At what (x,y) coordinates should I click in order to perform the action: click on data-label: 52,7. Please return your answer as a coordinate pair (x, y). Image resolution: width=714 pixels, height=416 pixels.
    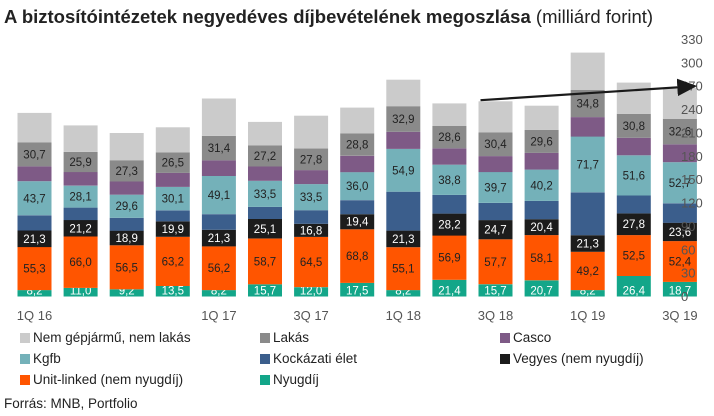
    Looking at the image, I should click on (680, 184).